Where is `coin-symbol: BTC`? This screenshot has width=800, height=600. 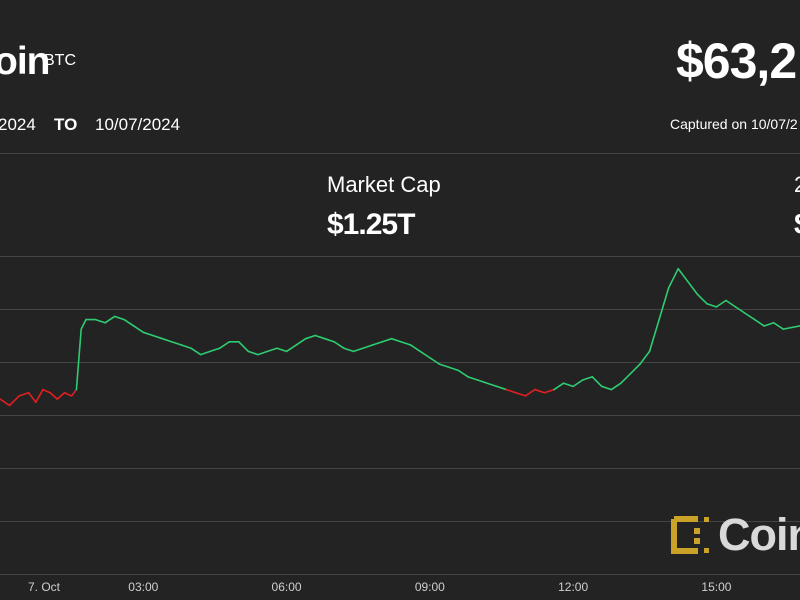 coin-symbol: BTC is located at coordinates (60, 60).